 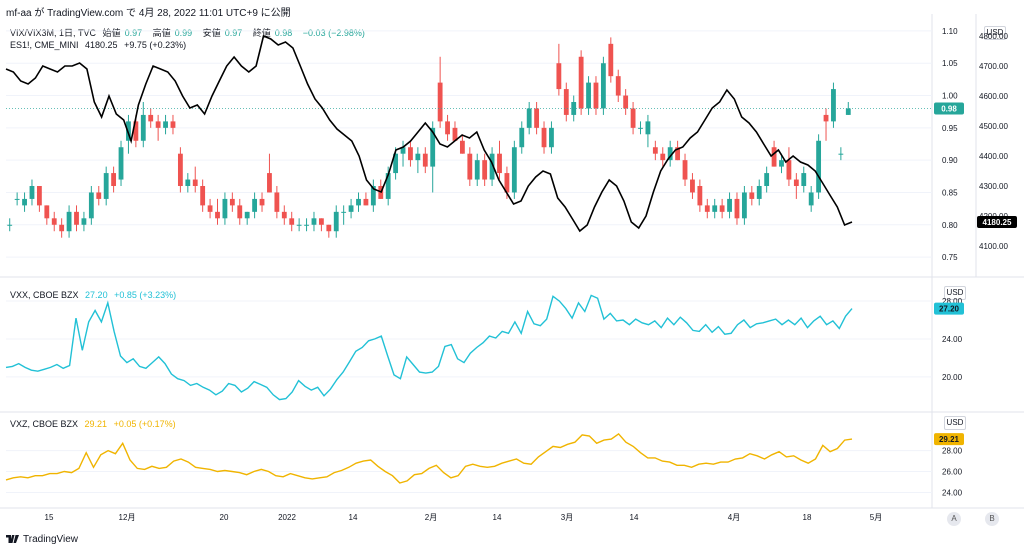 I want to click on legend-main-symbol: VIX/VIX3M, 1日, TVC, so click(x=53, y=33).